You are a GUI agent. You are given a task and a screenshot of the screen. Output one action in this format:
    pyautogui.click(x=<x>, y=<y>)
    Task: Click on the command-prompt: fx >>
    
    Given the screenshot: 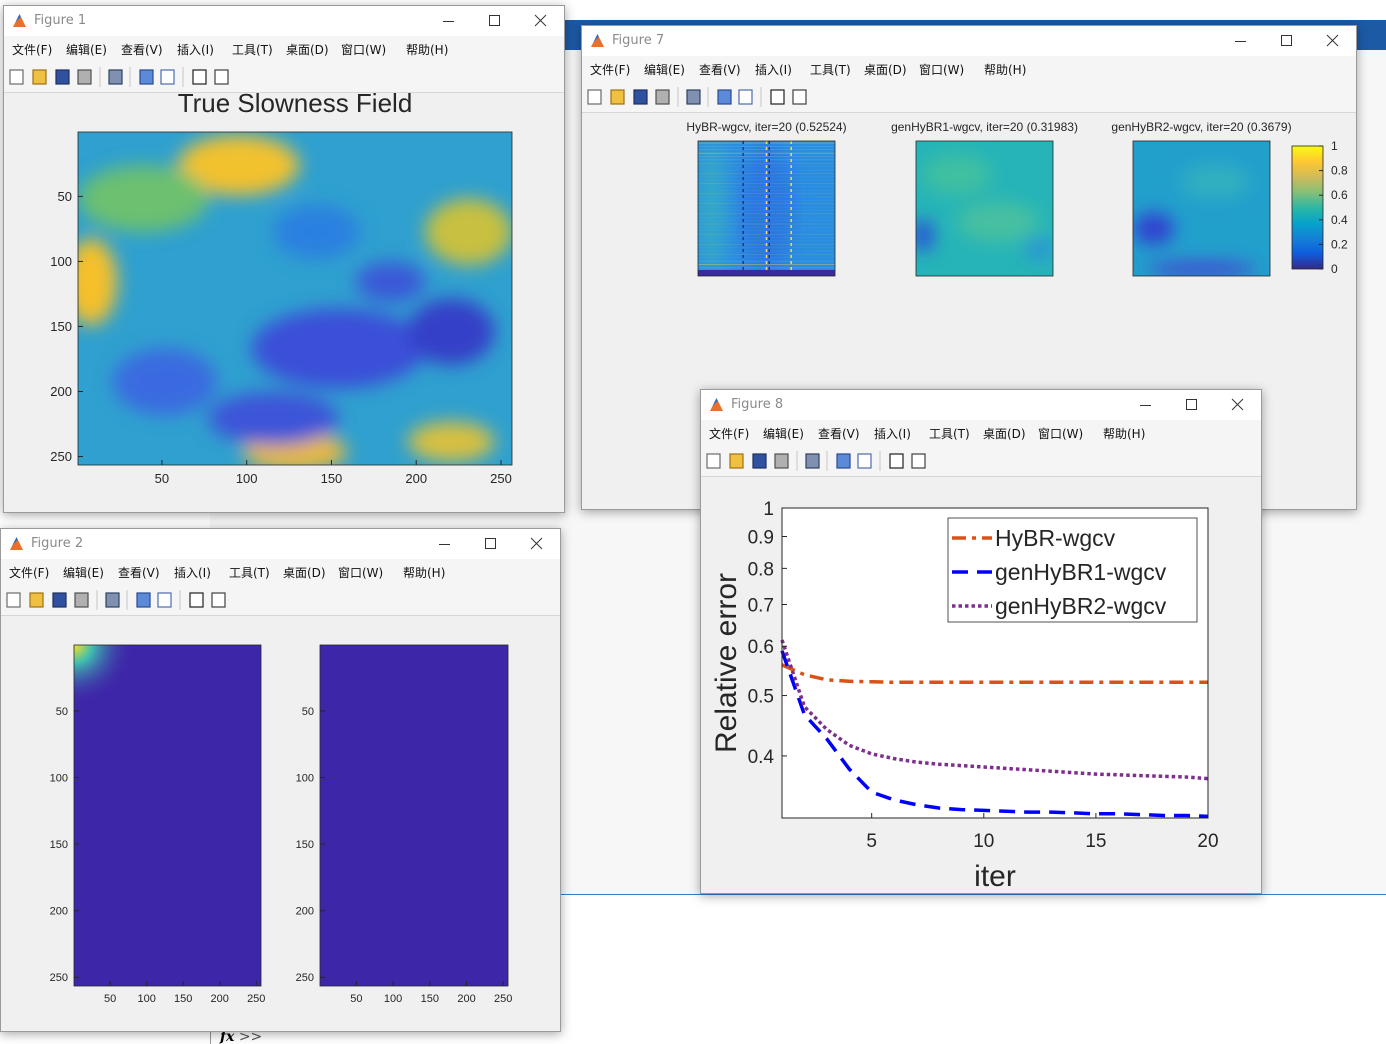 What is the action you would take?
    pyautogui.click(x=241, y=1036)
    